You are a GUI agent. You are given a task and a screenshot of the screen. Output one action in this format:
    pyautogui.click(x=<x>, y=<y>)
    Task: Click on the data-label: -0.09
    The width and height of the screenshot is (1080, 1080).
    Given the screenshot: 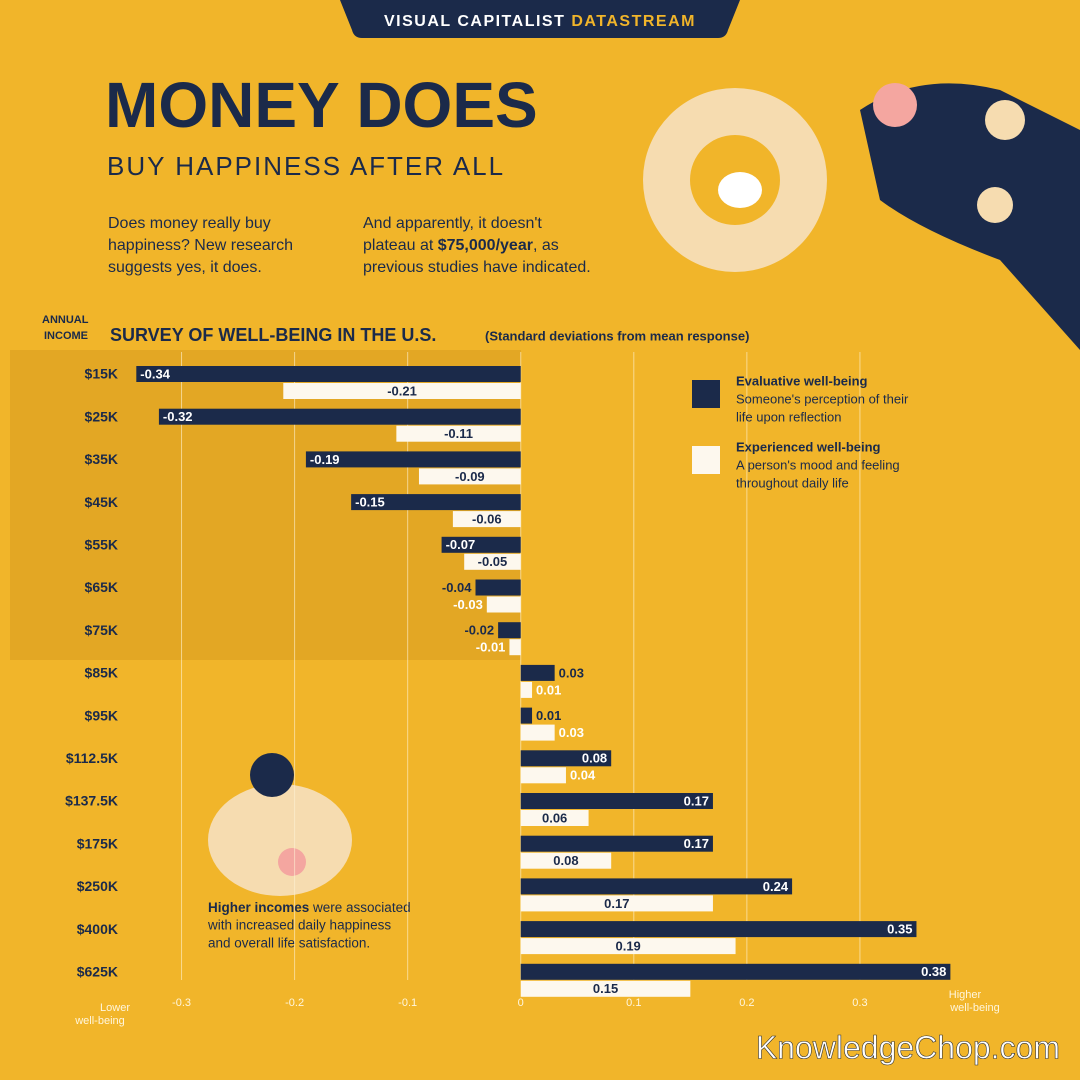 What is the action you would take?
    pyautogui.click(x=470, y=476)
    